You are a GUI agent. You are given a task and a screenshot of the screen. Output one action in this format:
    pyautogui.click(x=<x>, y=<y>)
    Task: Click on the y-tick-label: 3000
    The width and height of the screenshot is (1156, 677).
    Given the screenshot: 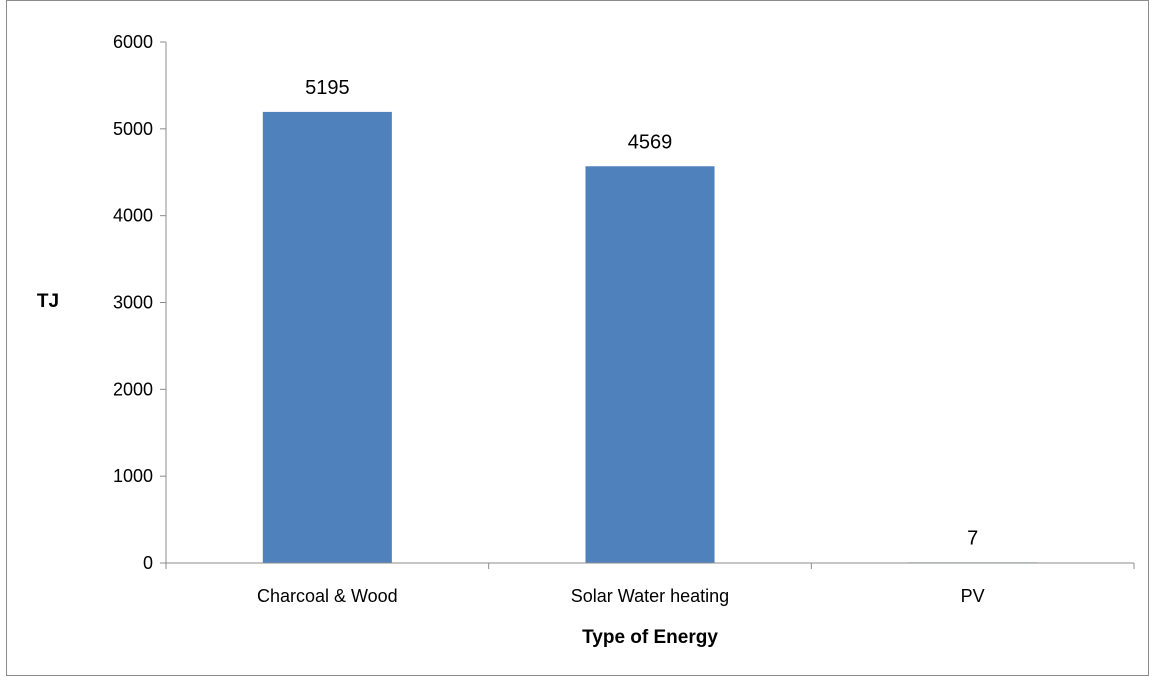 What is the action you would take?
    pyautogui.click(x=133, y=303)
    